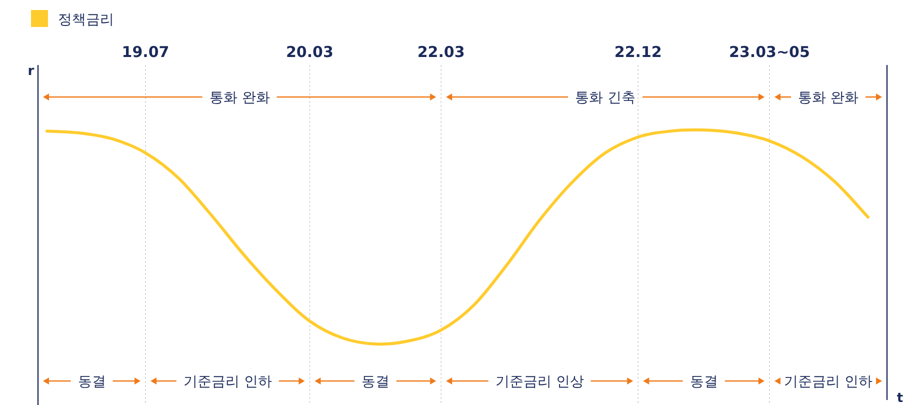 The height and width of the screenshot is (405, 915). I want to click on x-tick-label: 23.03~05, so click(769, 52).